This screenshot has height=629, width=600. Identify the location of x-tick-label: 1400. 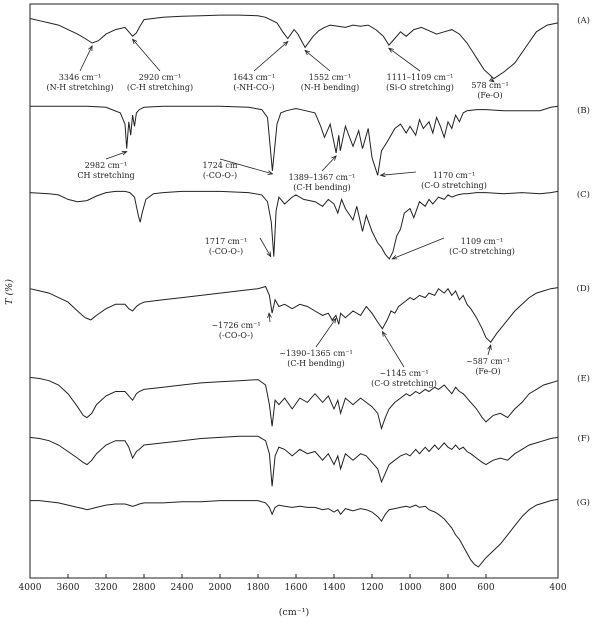
(334, 588).